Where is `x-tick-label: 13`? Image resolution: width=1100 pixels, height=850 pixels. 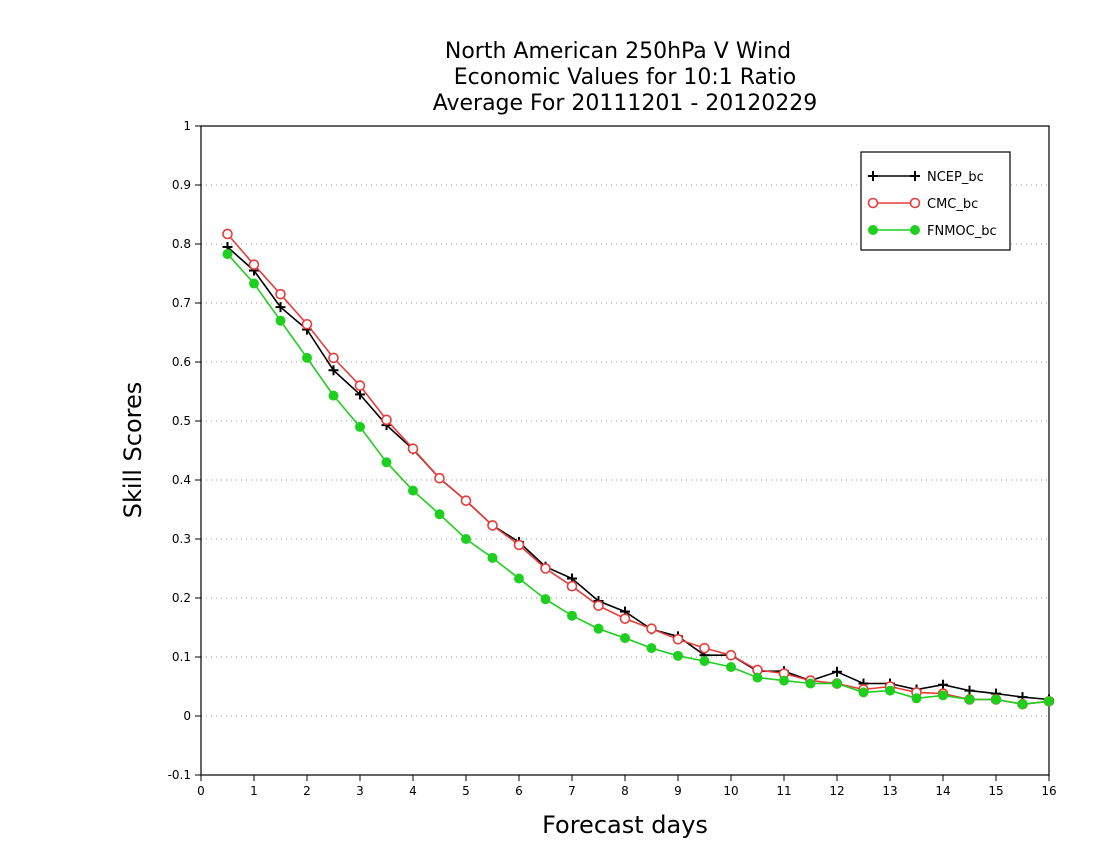
x-tick-label: 13 is located at coordinates (889, 791).